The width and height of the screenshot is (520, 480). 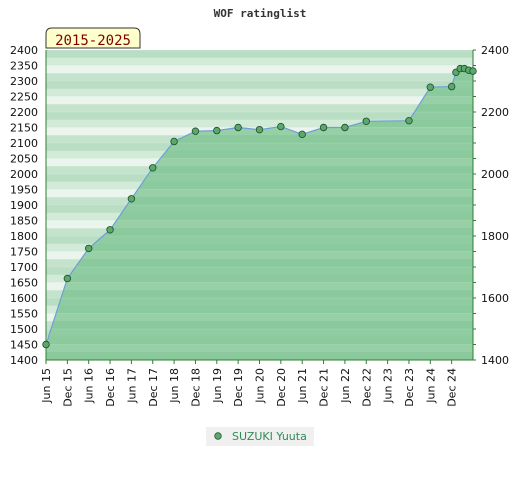 I want to click on x-tick-label: Dec 15, so click(x=67, y=387).